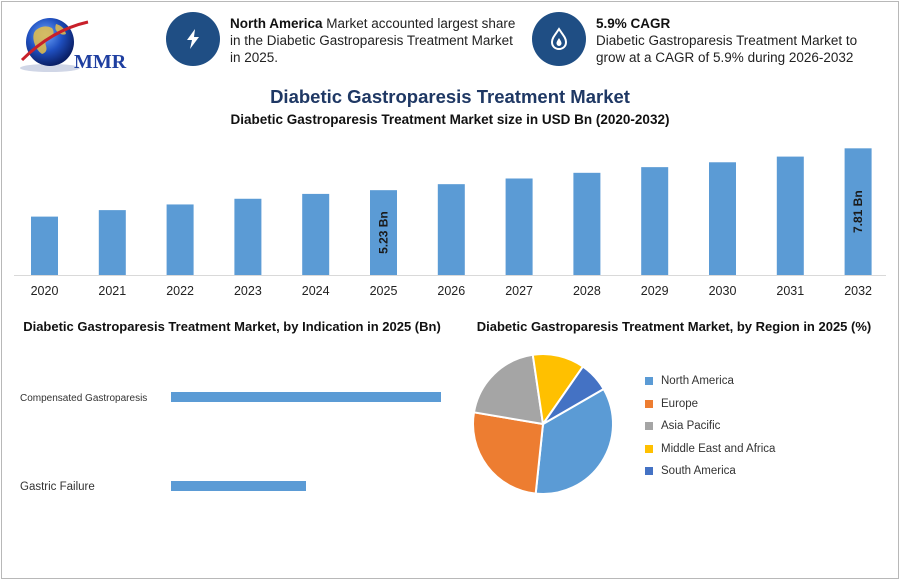 The width and height of the screenshot is (900, 580). I want to click on legend-item: Middle East and Africa, so click(710, 449).